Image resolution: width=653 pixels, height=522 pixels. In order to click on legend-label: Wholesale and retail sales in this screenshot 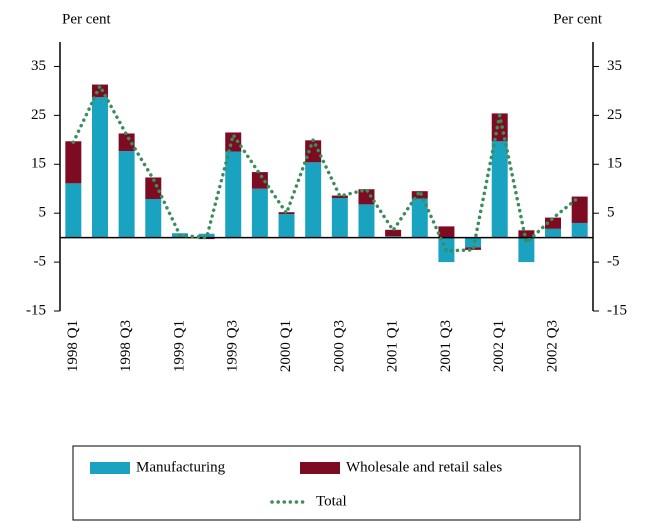, I will do `click(424, 467)`.